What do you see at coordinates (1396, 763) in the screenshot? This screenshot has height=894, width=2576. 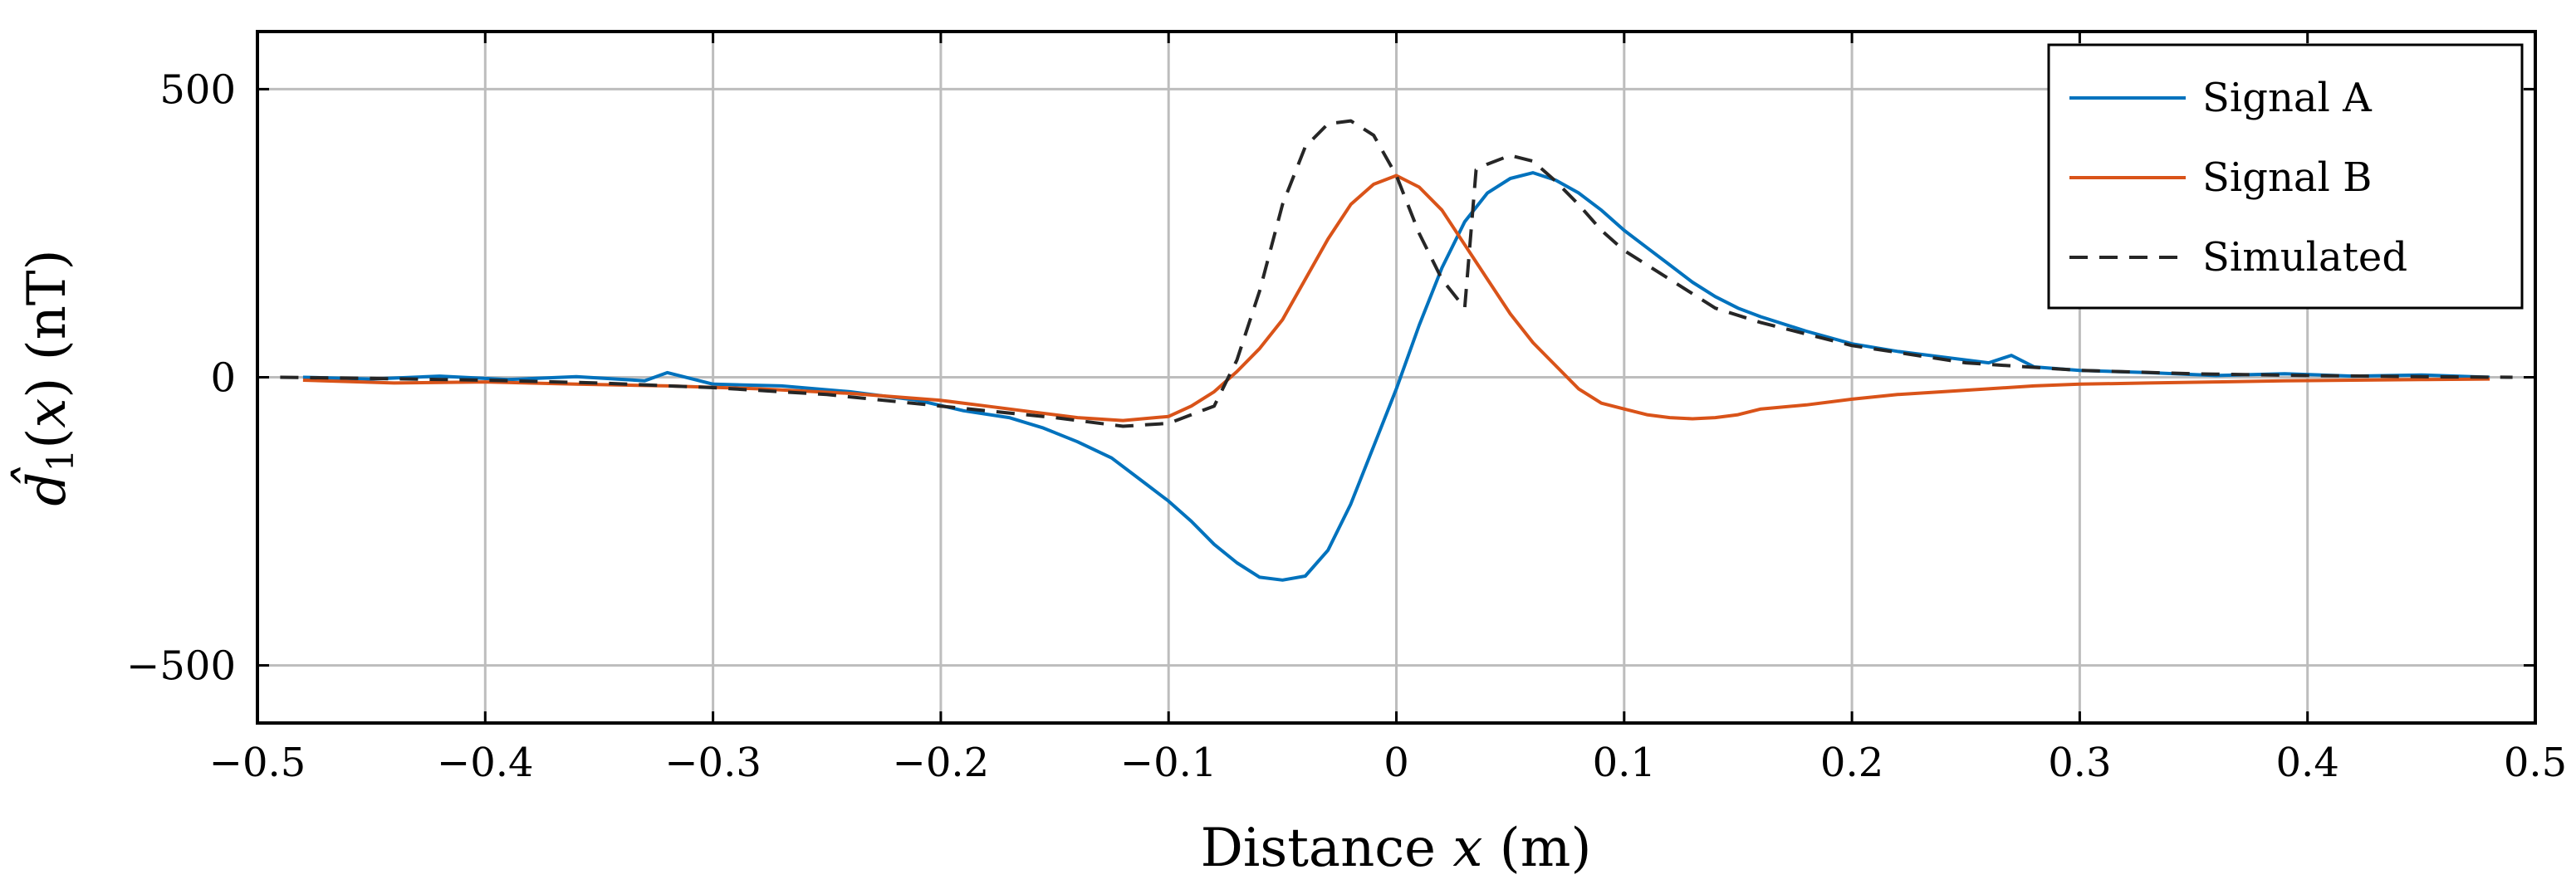 I see `x-tick-label: 0` at bounding box center [1396, 763].